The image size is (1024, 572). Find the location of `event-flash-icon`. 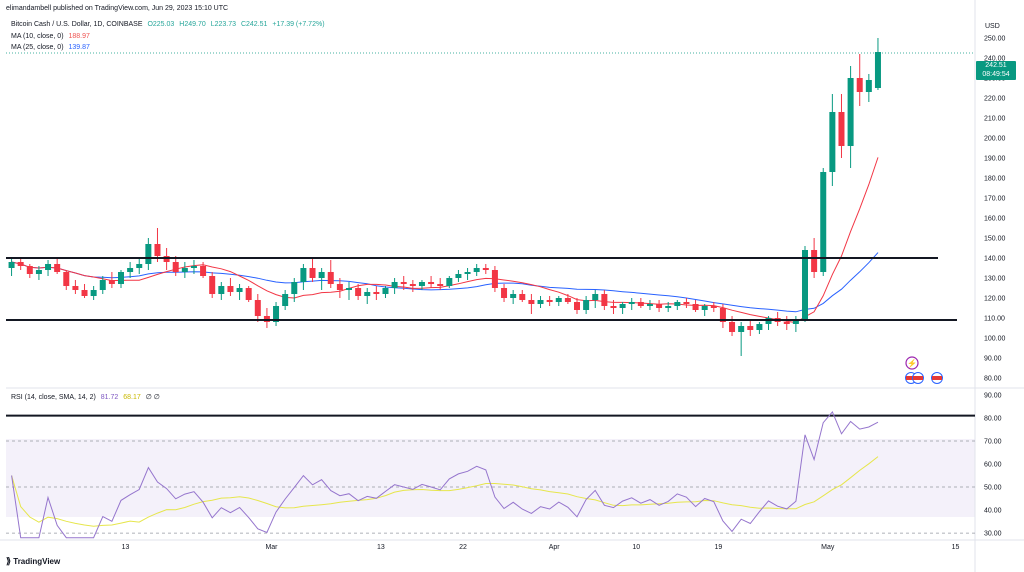

event-flash-icon is located at coordinates (912, 363).